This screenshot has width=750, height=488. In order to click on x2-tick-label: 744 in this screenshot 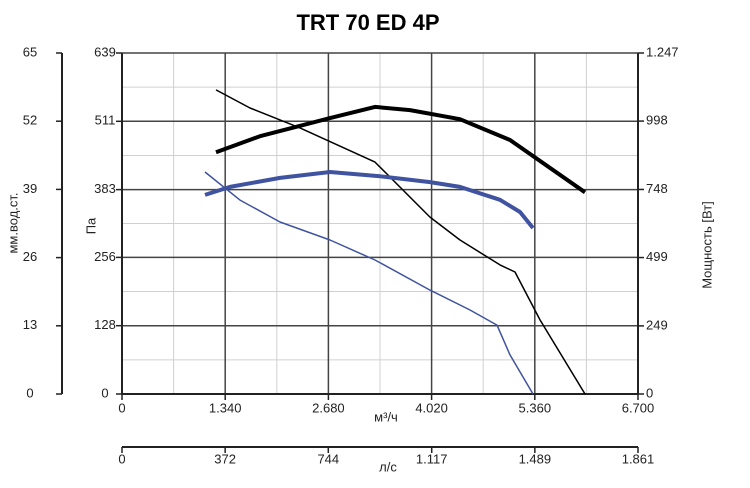, I will do `click(328, 458)`.